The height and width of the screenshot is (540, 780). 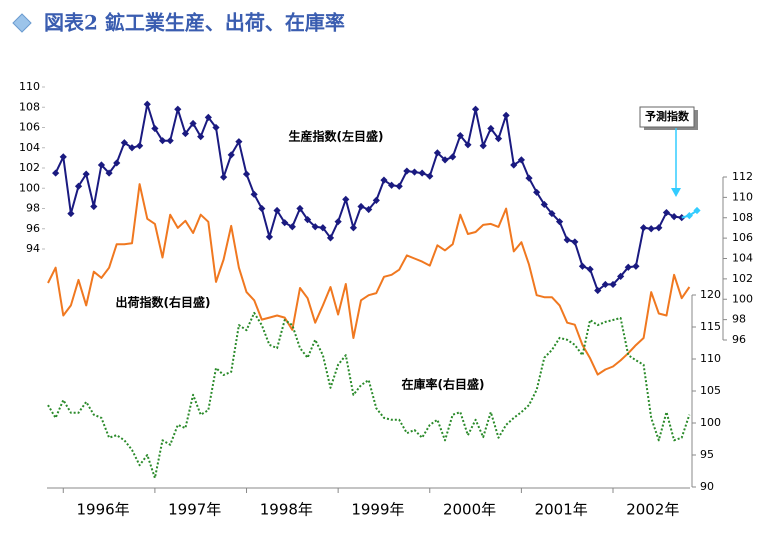 What do you see at coordinates (742, 298) in the screenshot?
I see `y2-tick-label: 100` at bounding box center [742, 298].